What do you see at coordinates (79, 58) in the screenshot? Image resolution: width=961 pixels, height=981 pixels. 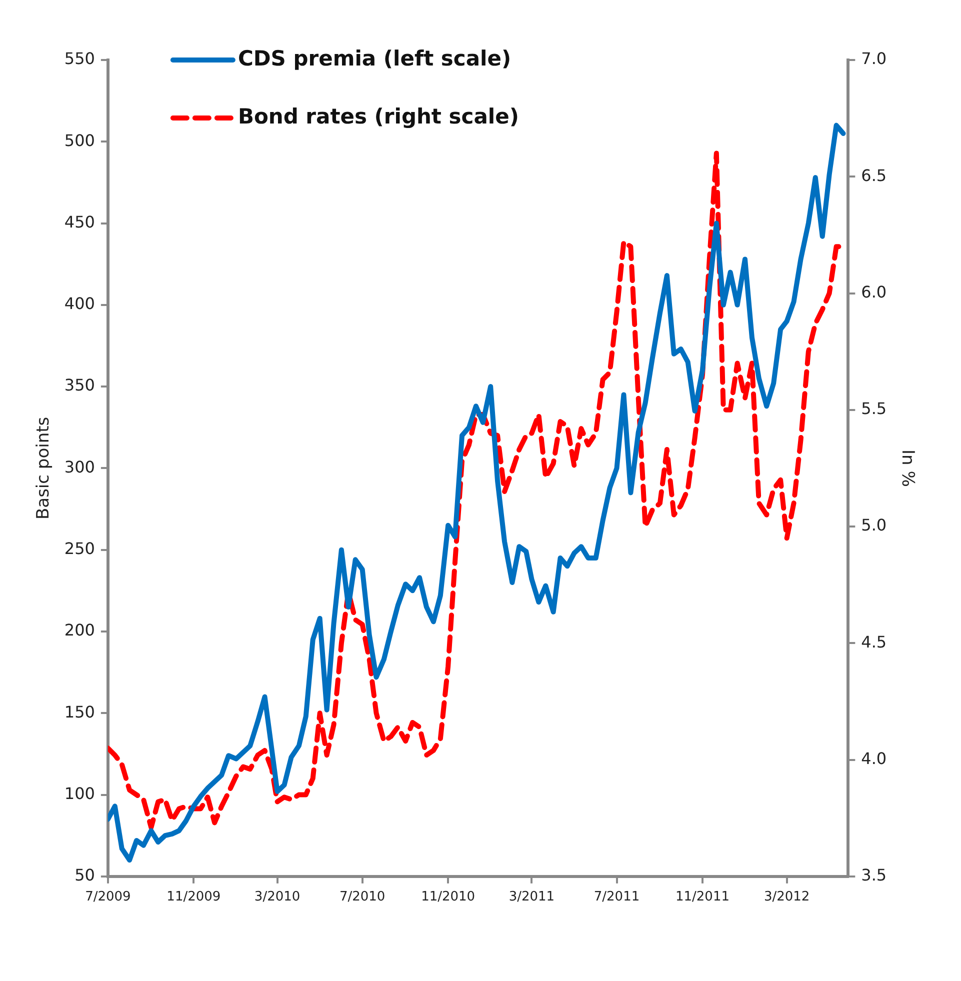 I see `y-tick-label: 550` at bounding box center [79, 58].